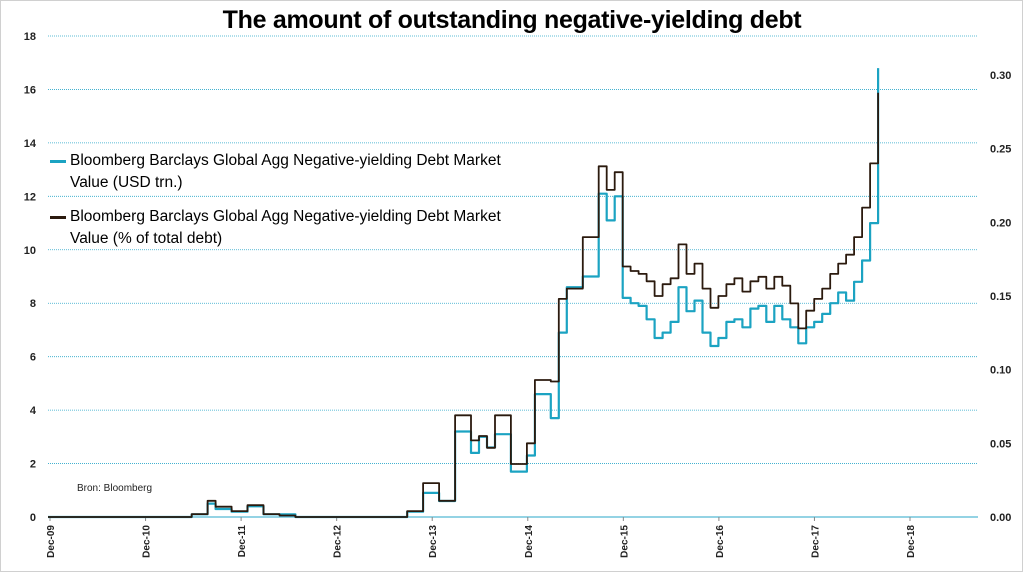 The height and width of the screenshot is (573, 1024). I want to click on y-right-tick-label: 0.15, so click(1000, 297).